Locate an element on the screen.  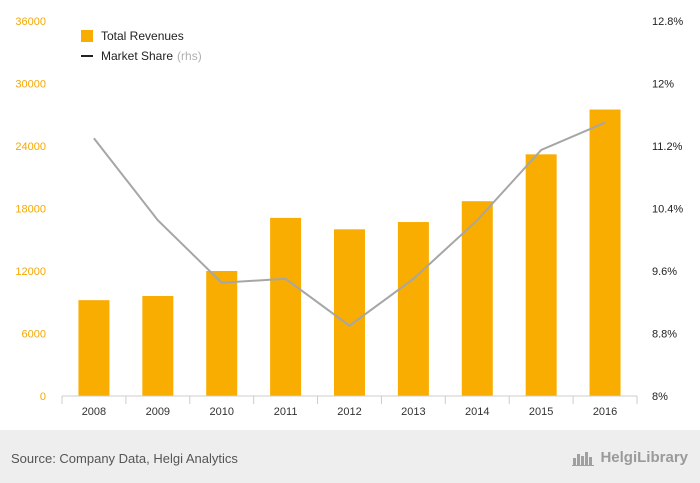
left-axis: 0 6000 12000 18000 24000 30000 36000 is located at coordinates (30, 209).